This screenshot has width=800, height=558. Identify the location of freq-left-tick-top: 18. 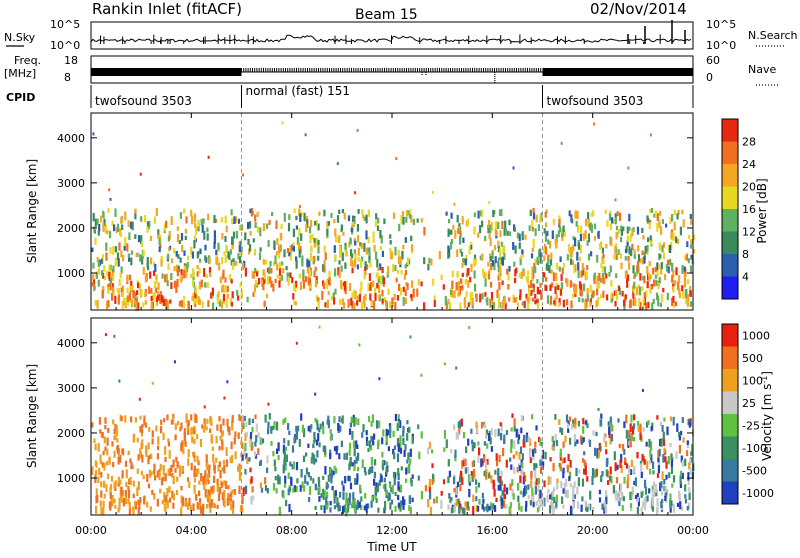
(71, 60).